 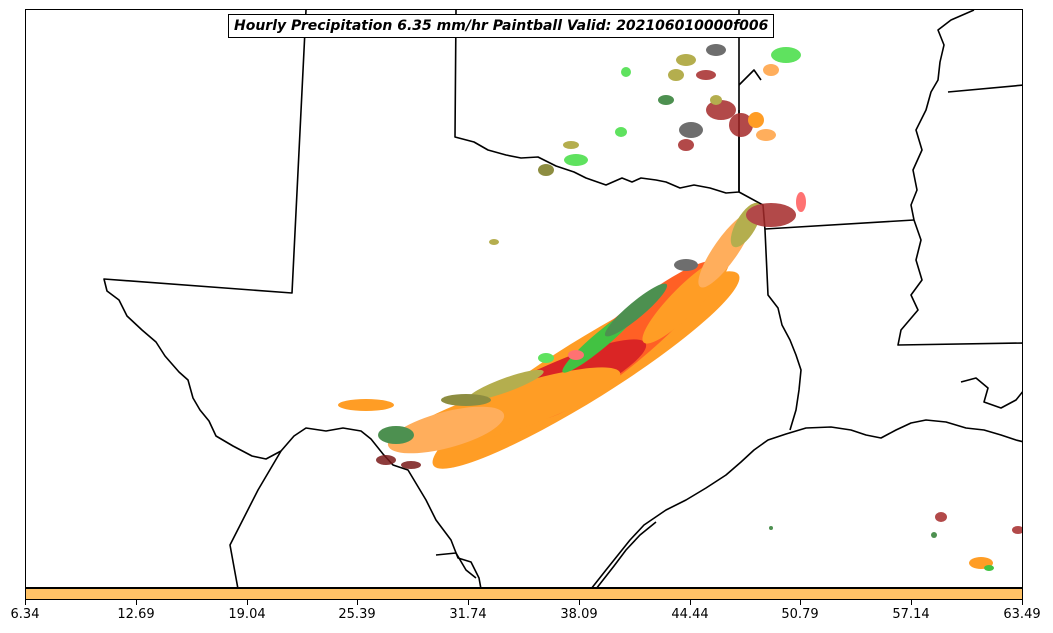 I want to click on colorbar, so click(x=524, y=594).